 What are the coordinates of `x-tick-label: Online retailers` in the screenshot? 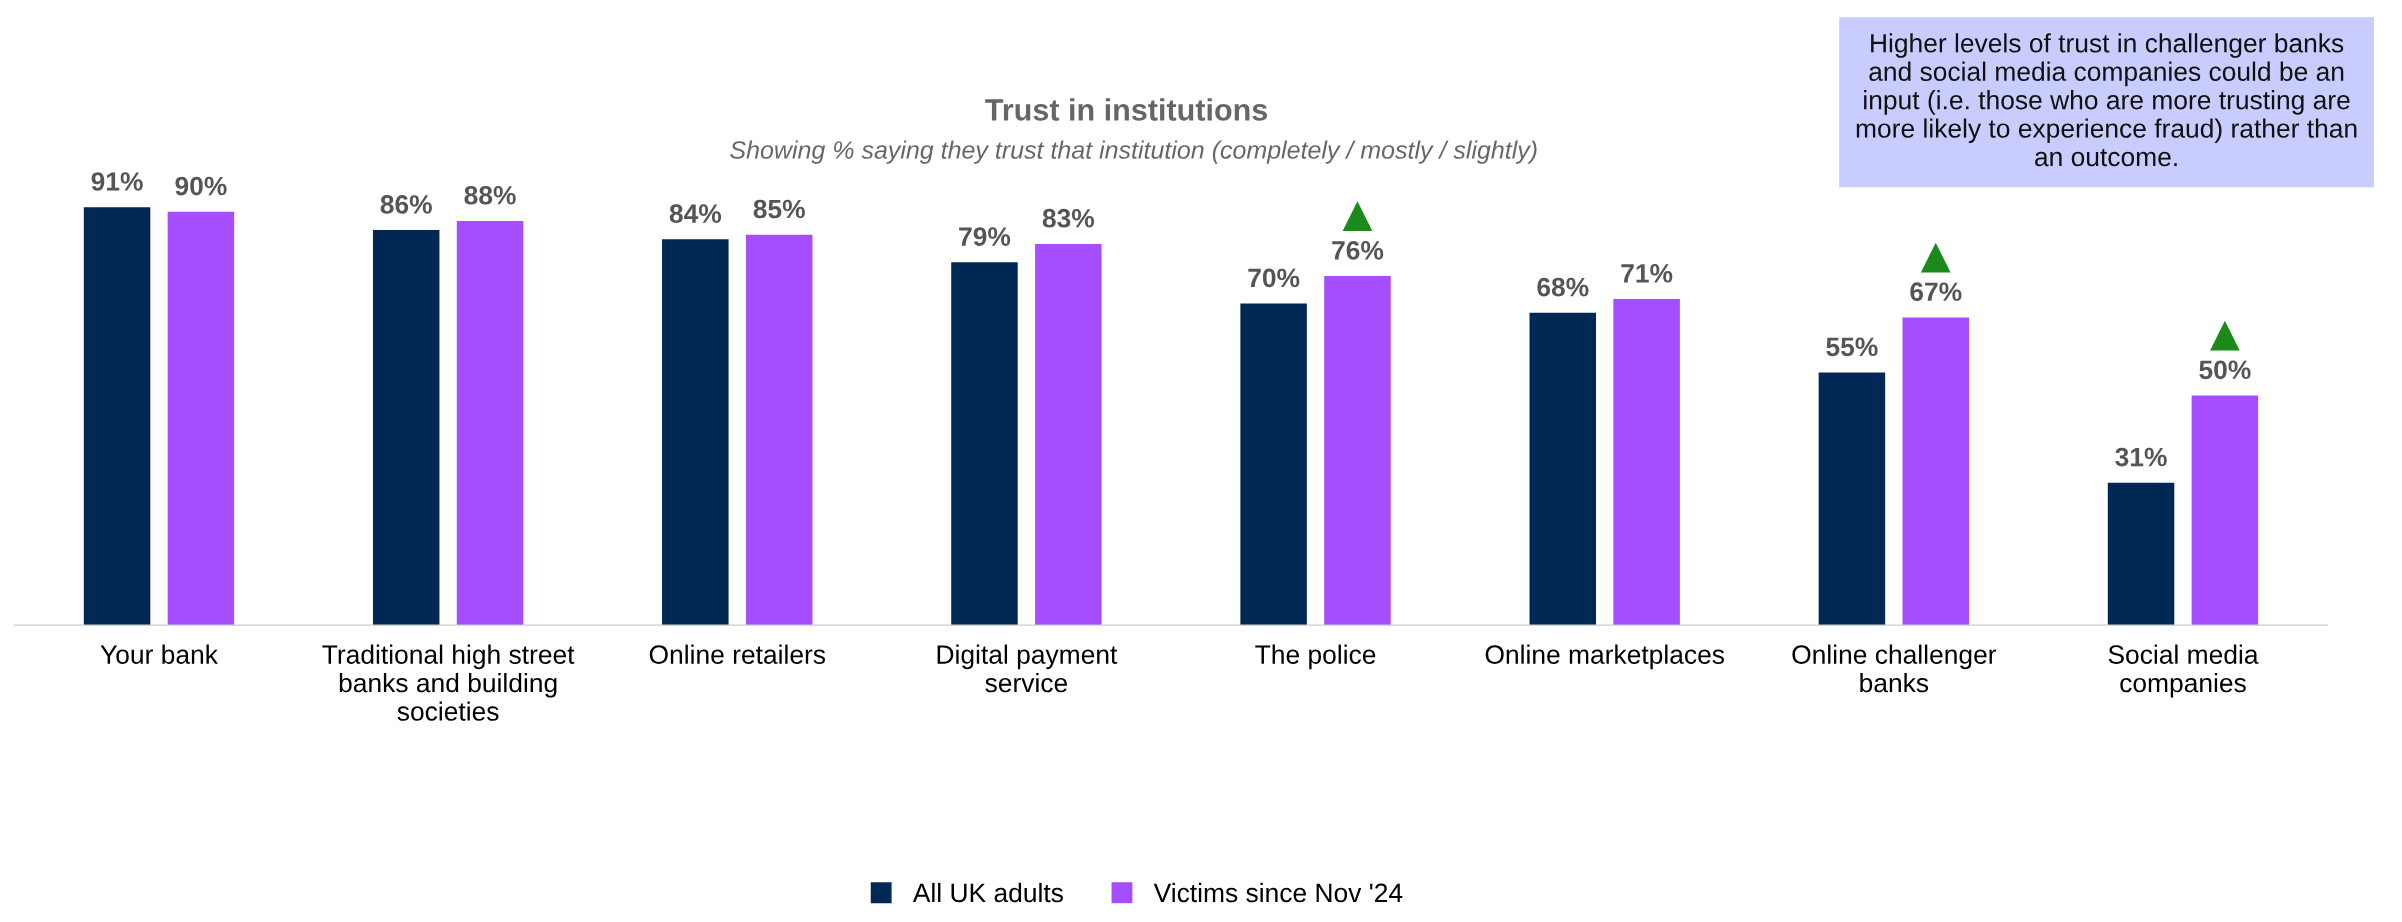 It's located at (737, 654).